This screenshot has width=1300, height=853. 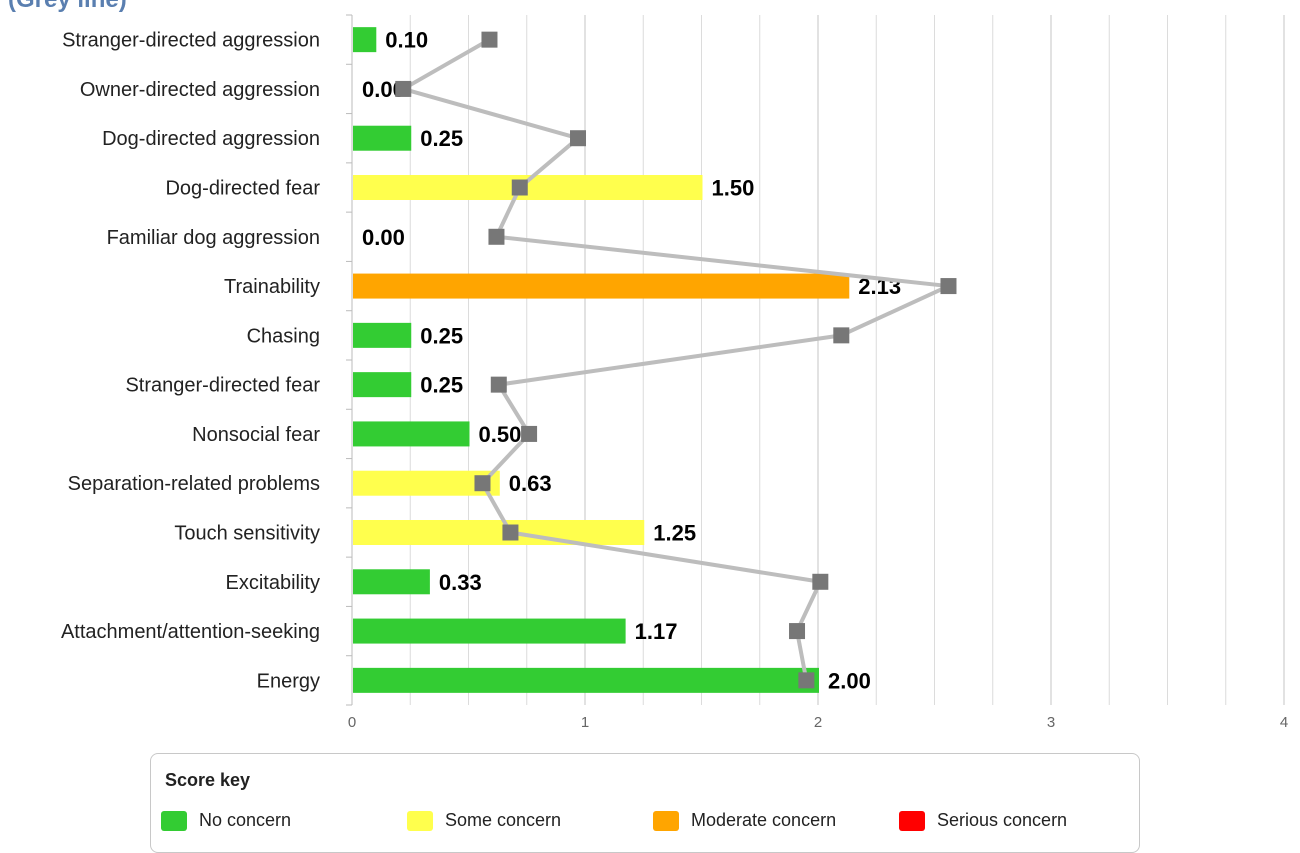 I want to click on value-label: 0.63, so click(x=530, y=483).